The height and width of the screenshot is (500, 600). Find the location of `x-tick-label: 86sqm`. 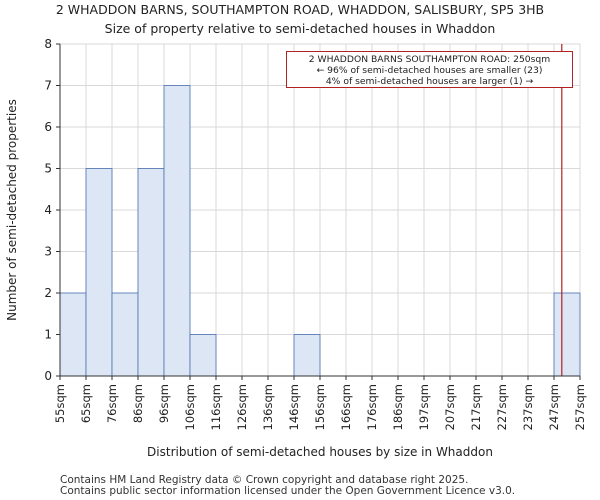

x-tick-label: 86sqm is located at coordinates (138, 403).